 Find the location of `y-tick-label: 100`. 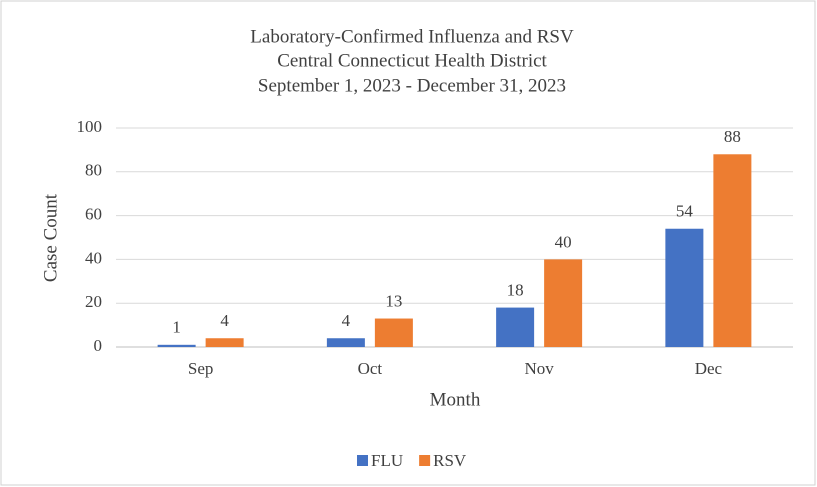

y-tick-label: 100 is located at coordinates (90, 126).